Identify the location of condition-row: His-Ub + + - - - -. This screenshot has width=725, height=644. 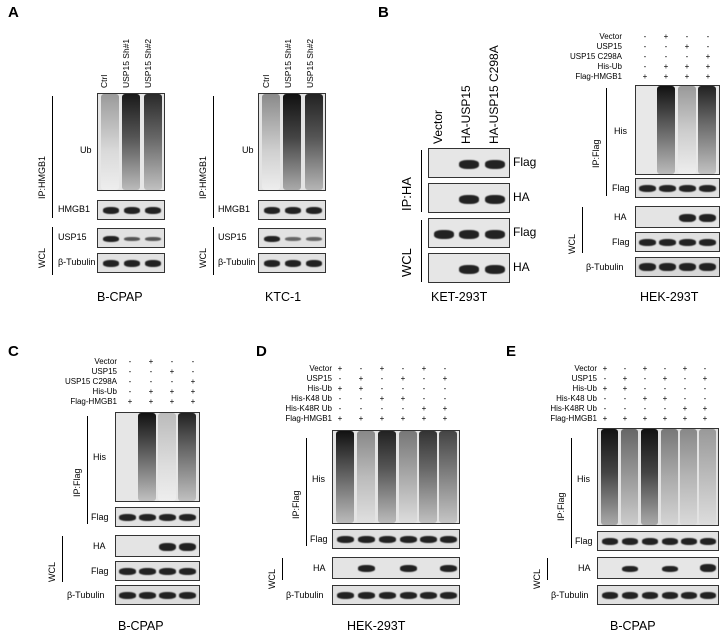
(639, 388).